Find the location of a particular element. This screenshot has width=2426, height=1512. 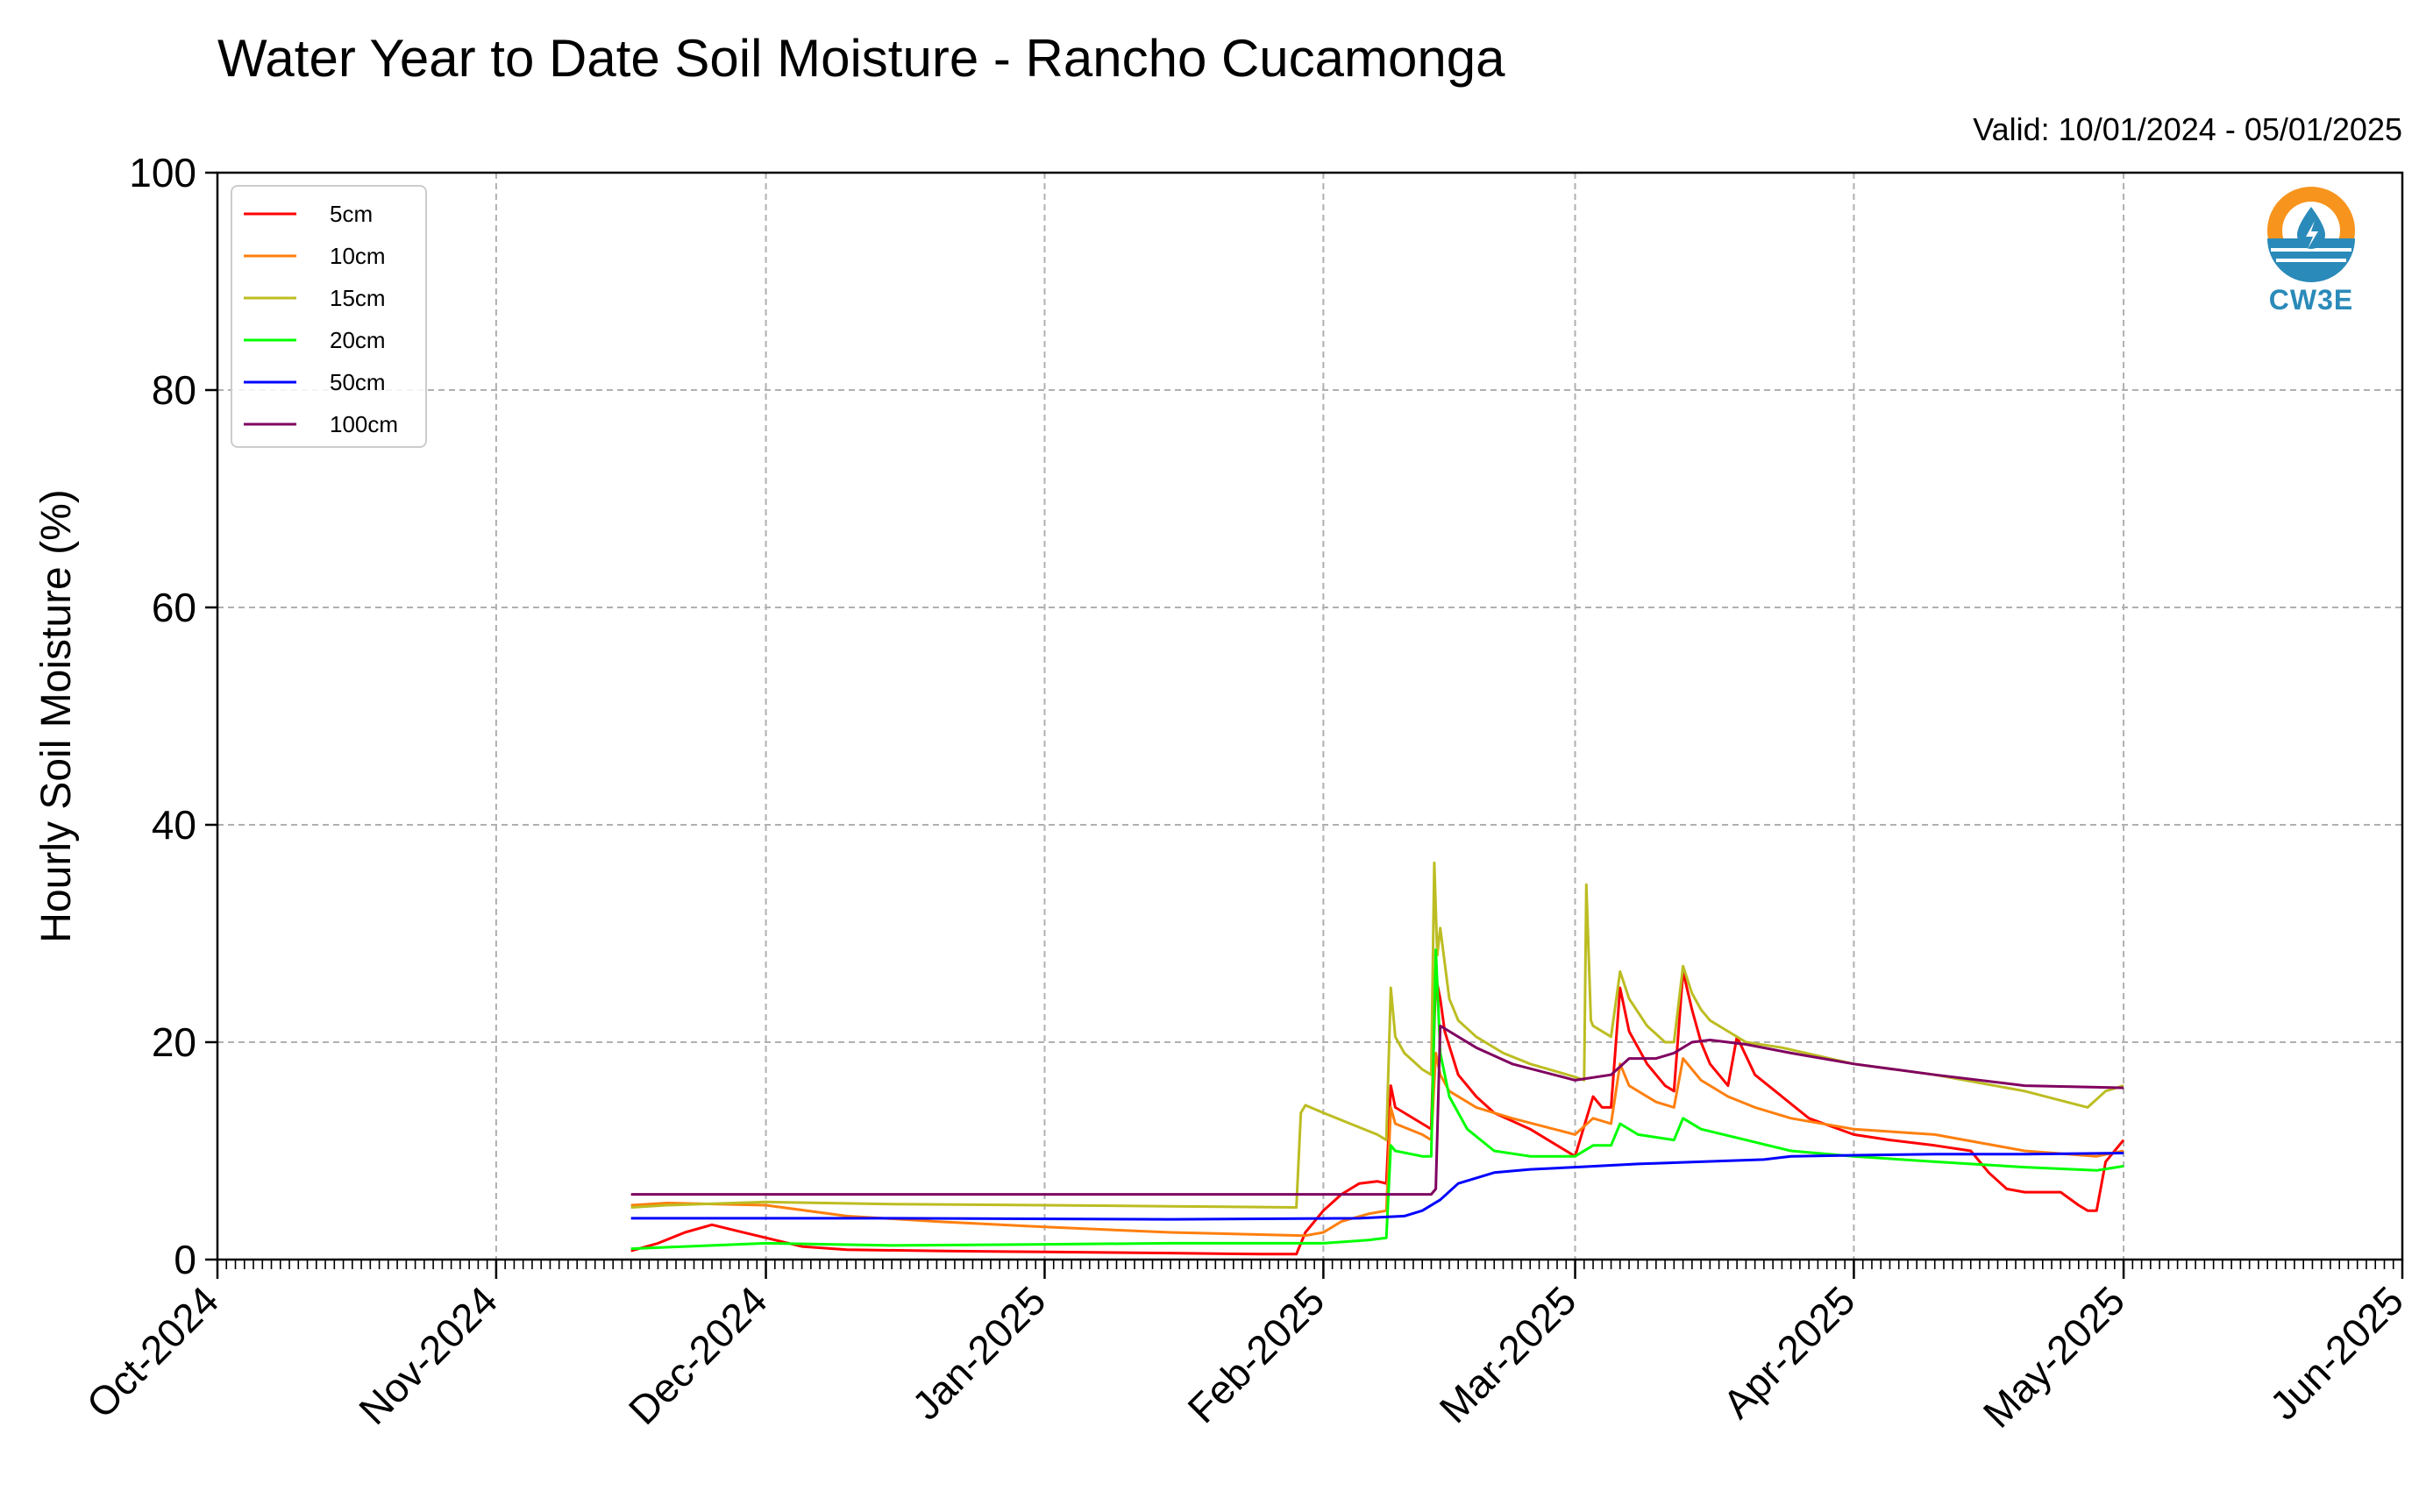

legend-label: 100cm is located at coordinates (364, 424).